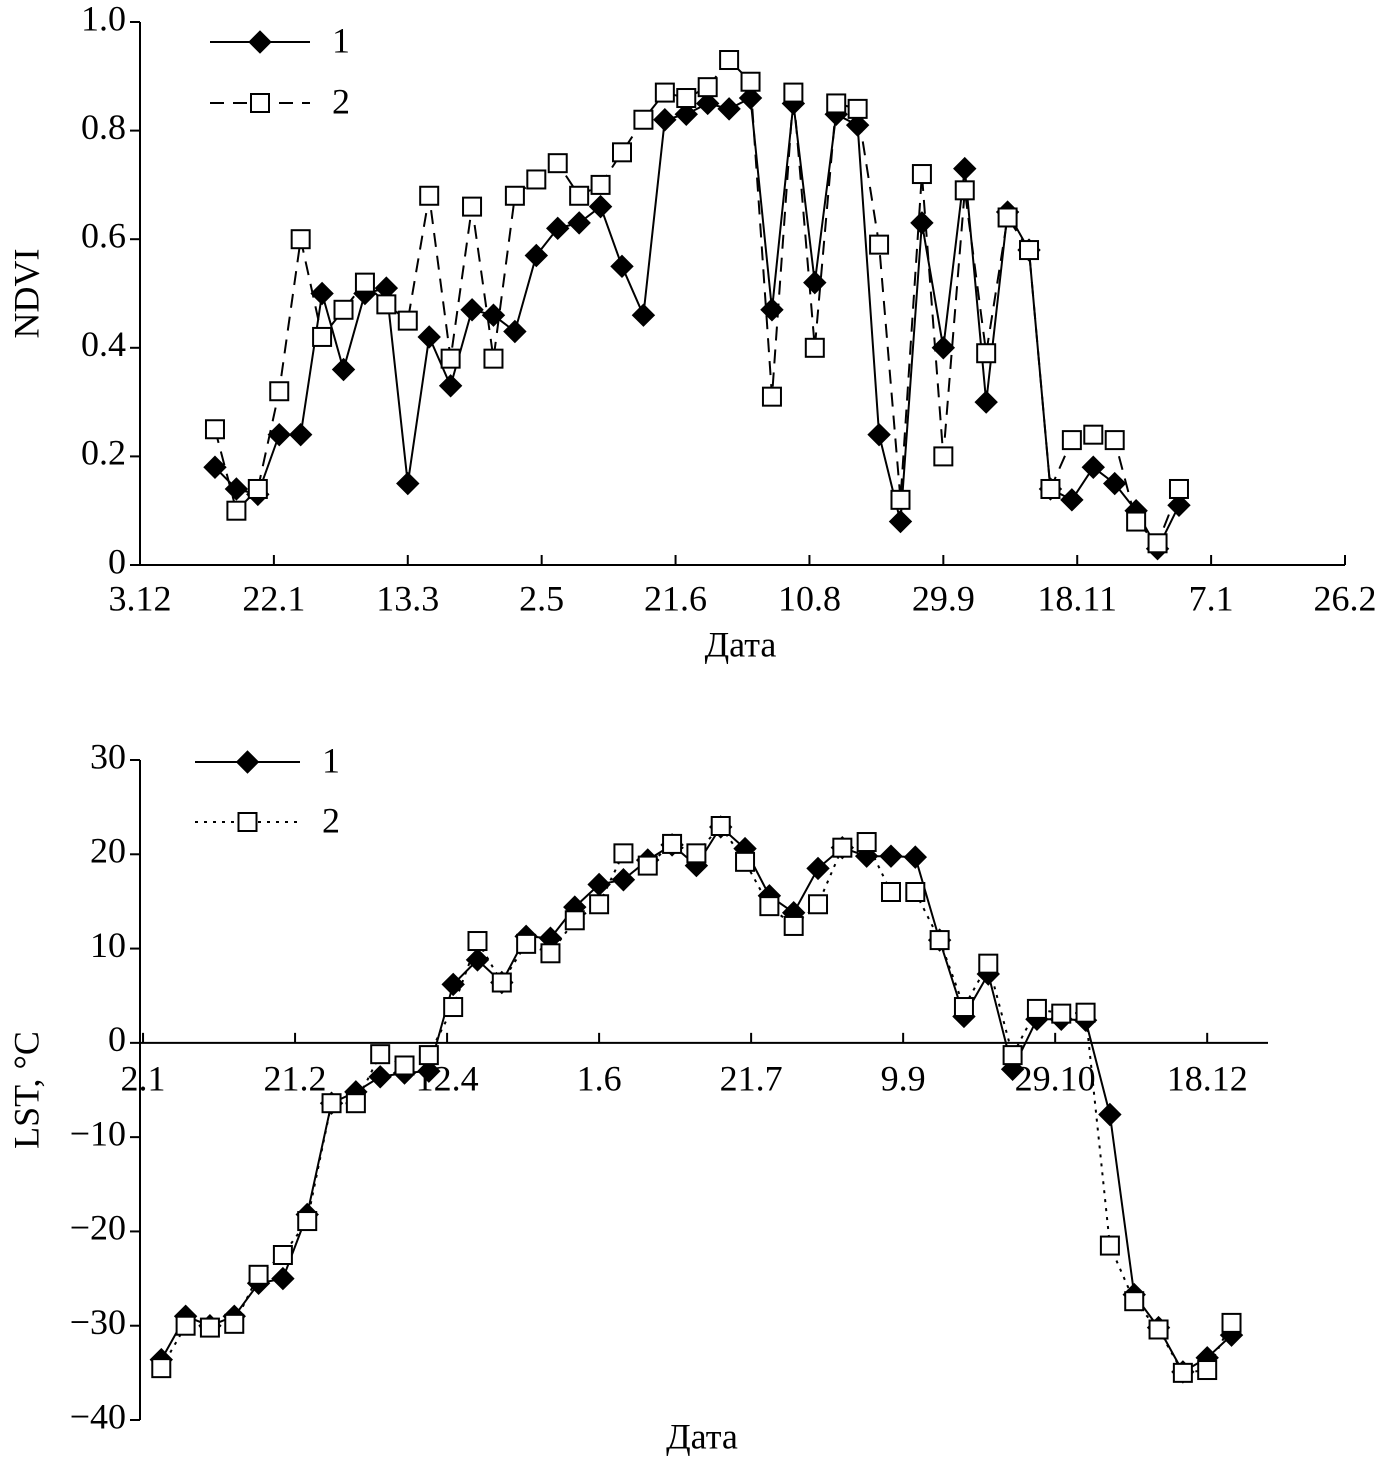  What do you see at coordinates (108, 756) in the screenshot?
I see `y-tick-label: 30` at bounding box center [108, 756].